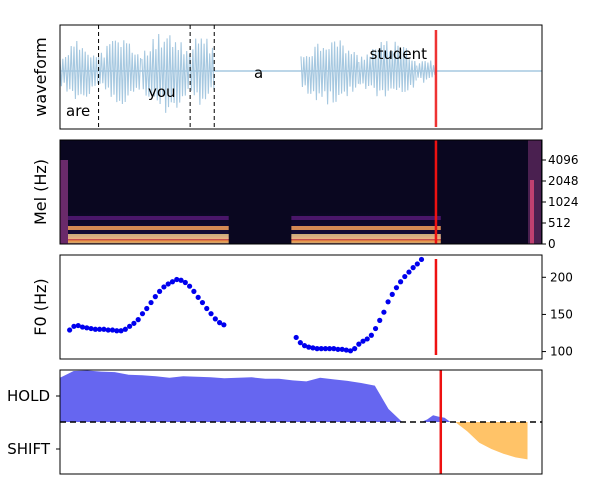 The width and height of the screenshot is (600, 500). What do you see at coordinates (40, 77) in the screenshot?
I see `waveform-ylabel: waveform` at bounding box center [40, 77].